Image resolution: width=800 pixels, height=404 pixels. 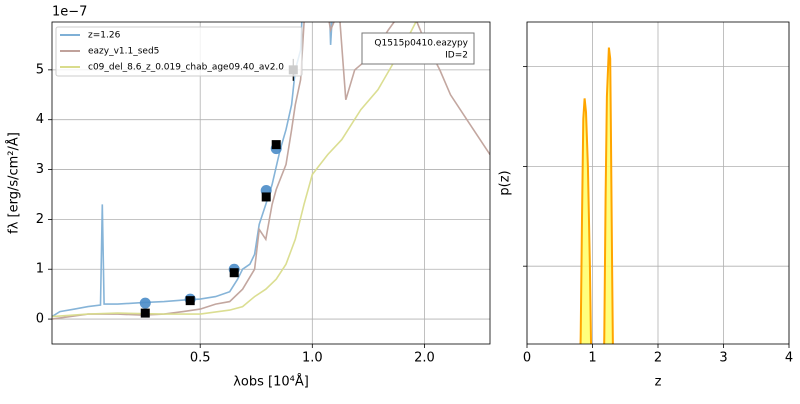 I want to click on area-line, so click(x=596, y=195).